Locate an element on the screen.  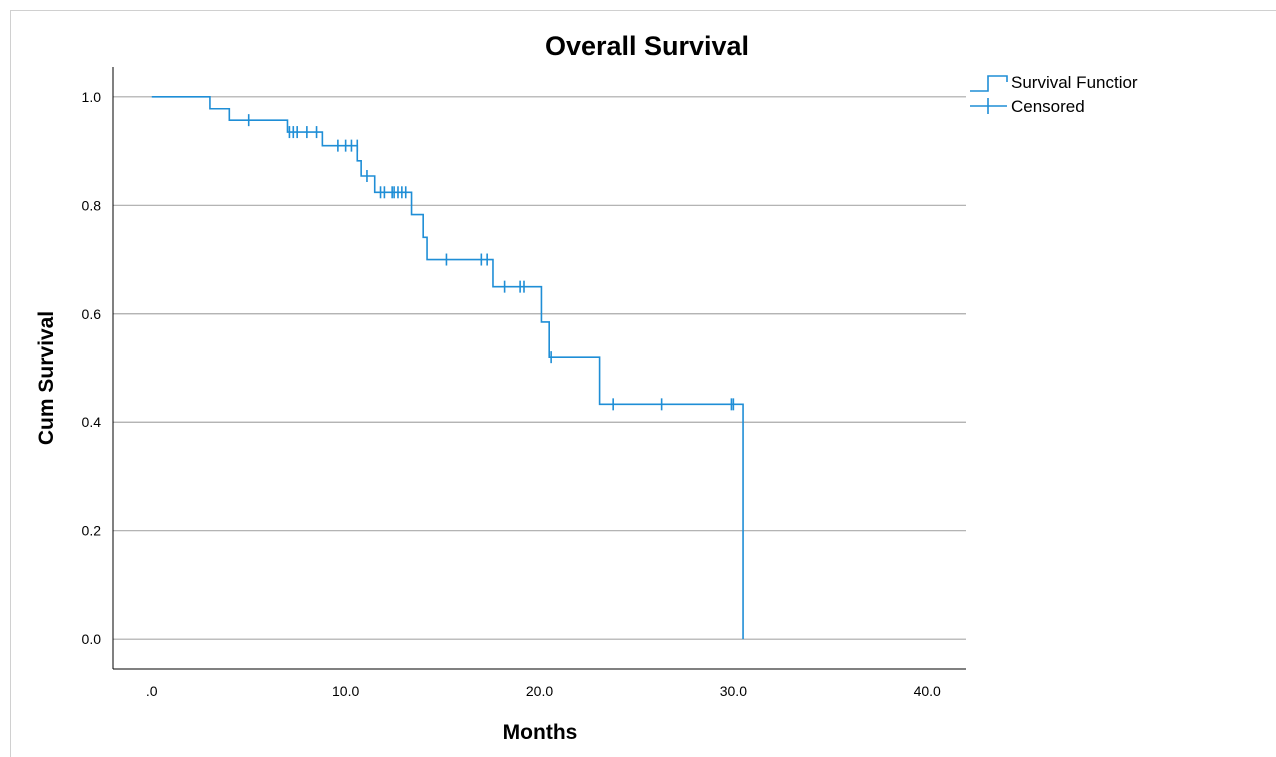
y-tick-label: 1.0 is located at coordinates (92, 97).